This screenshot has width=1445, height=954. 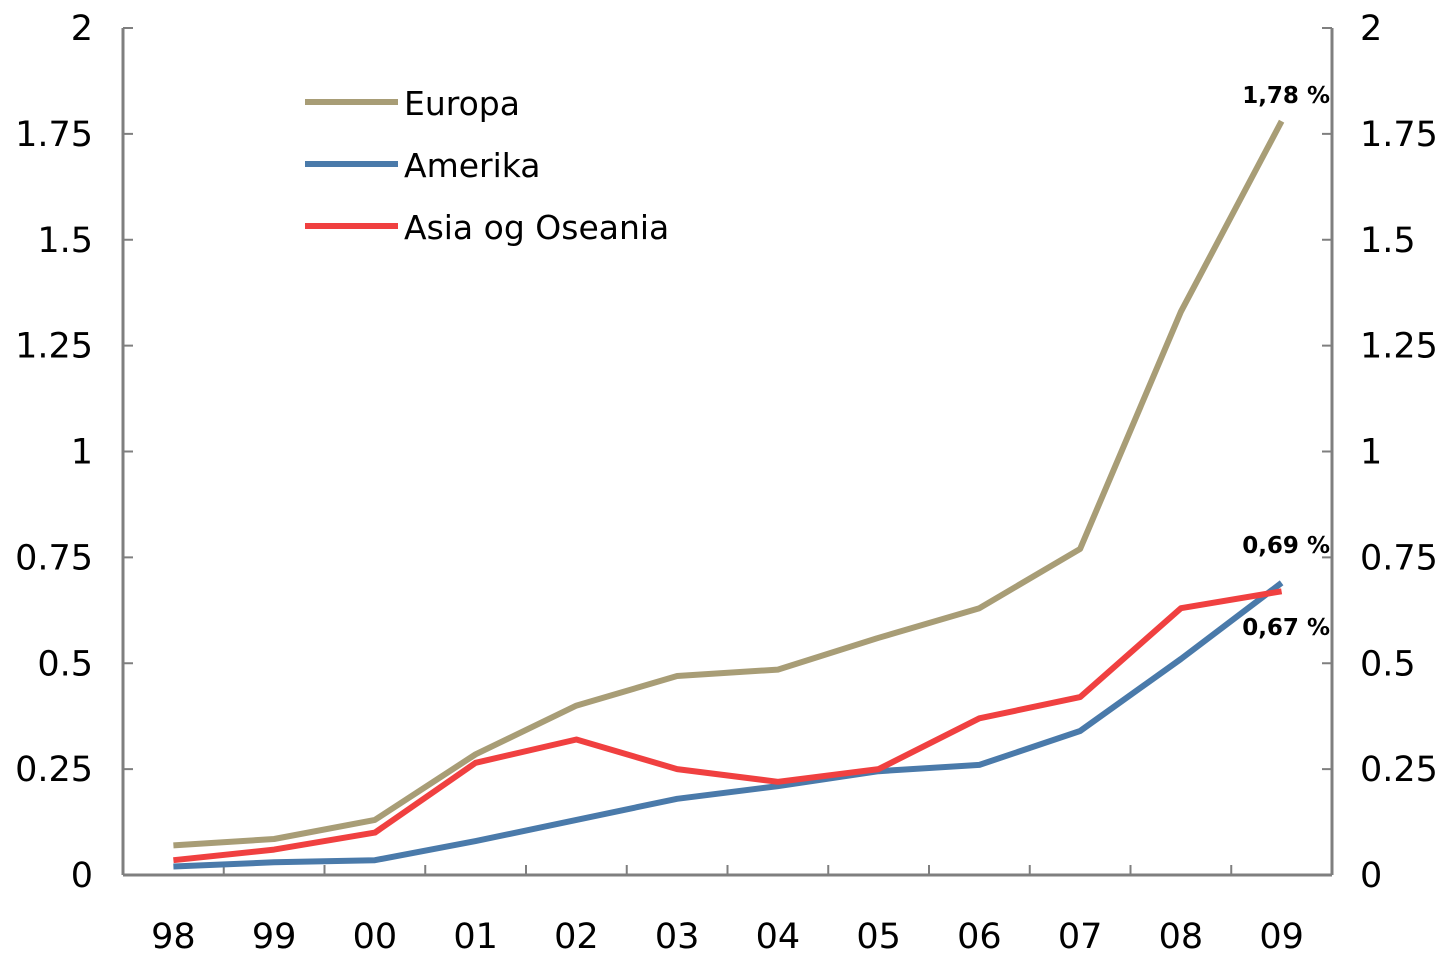 I want to click on x-axis-ticks: 98 99 00 01 02 03 04 05 06 07 08 09, so click(x=727, y=909).